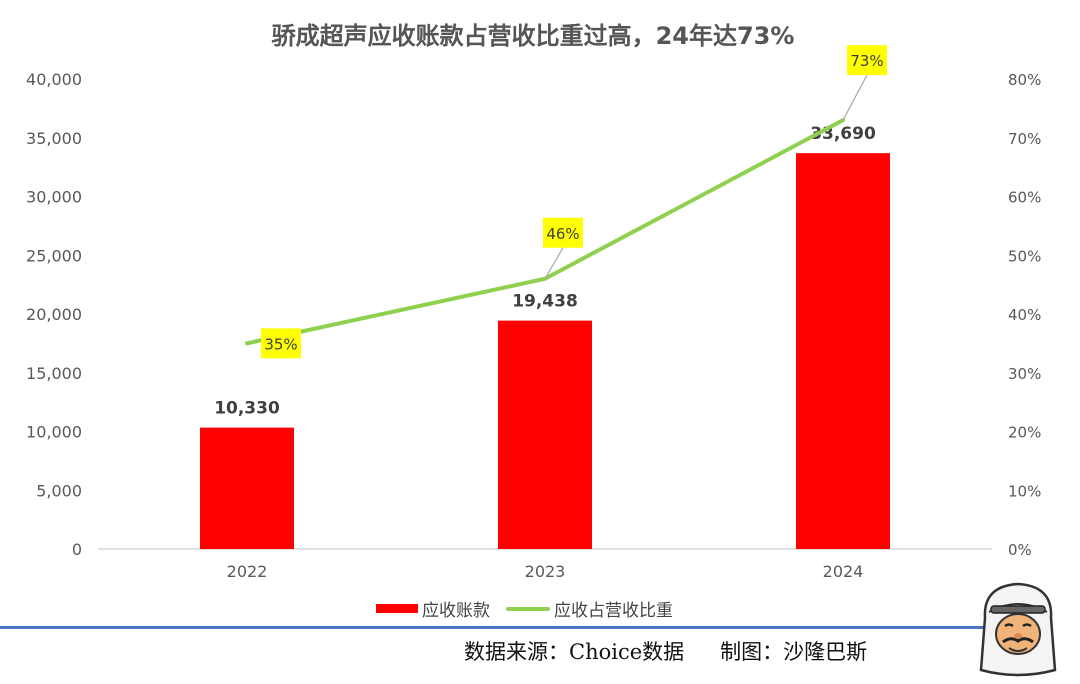  What do you see at coordinates (1024, 139) in the screenshot?
I see `y-right-tick-label: 70%` at bounding box center [1024, 139].